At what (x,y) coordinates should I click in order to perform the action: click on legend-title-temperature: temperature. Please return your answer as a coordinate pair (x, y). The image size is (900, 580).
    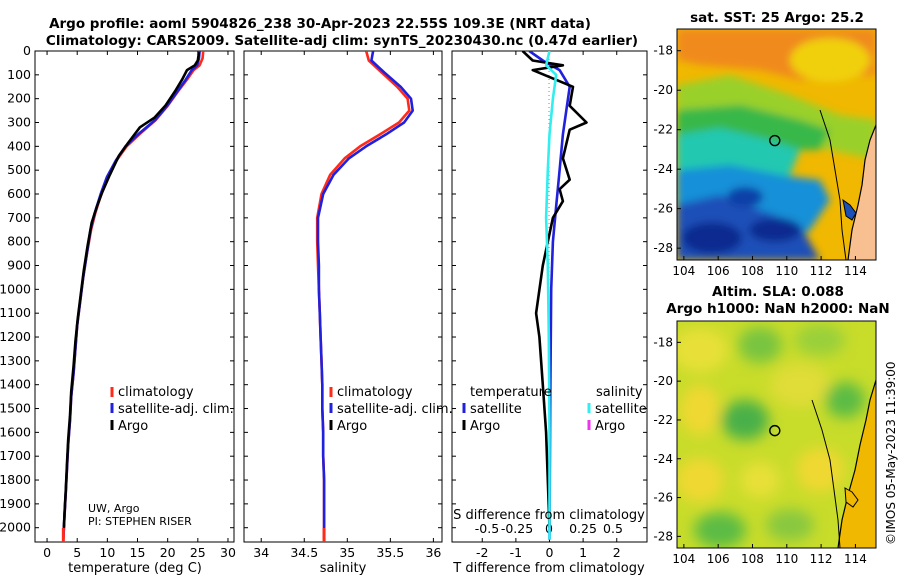
    Looking at the image, I should click on (511, 392).